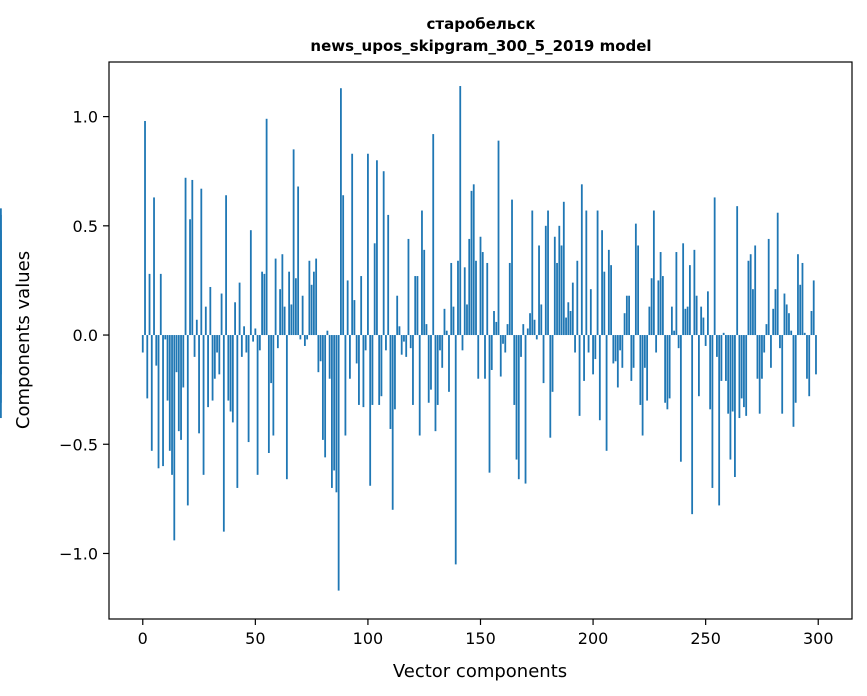 Image resolution: width=867 pixels, height=696 pixels. Describe the element at coordinates (818, 638) in the screenshot. I see `x-tick-label: 300` at that location.